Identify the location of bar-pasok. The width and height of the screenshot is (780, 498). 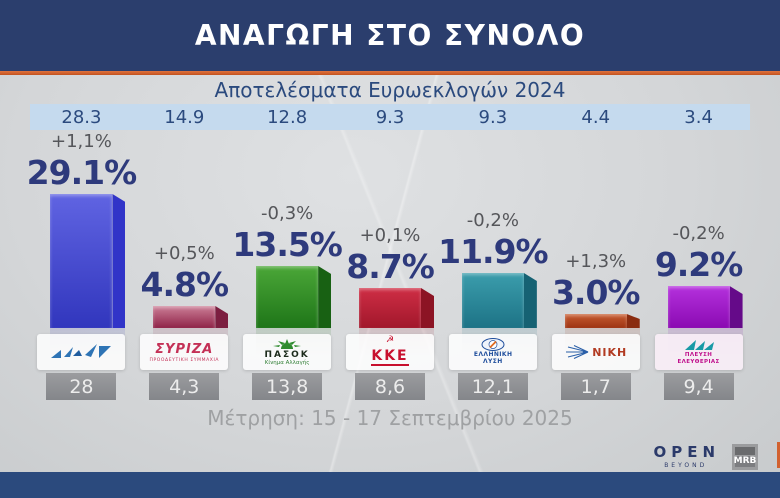
(294, 297).